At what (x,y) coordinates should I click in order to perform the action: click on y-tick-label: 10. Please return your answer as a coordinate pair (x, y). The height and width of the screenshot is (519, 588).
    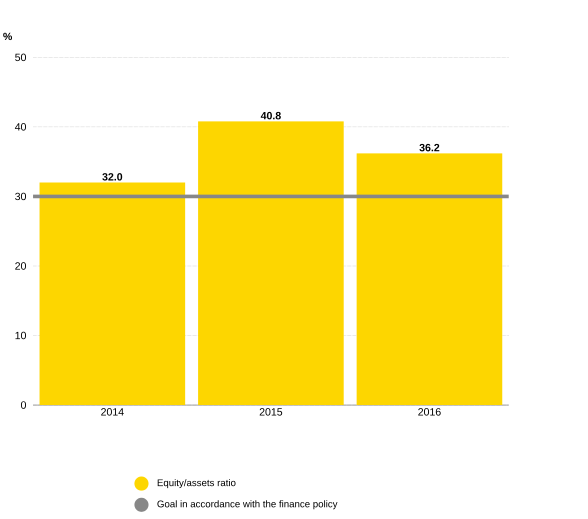
    Looking at the image, I should click on (20, 336).